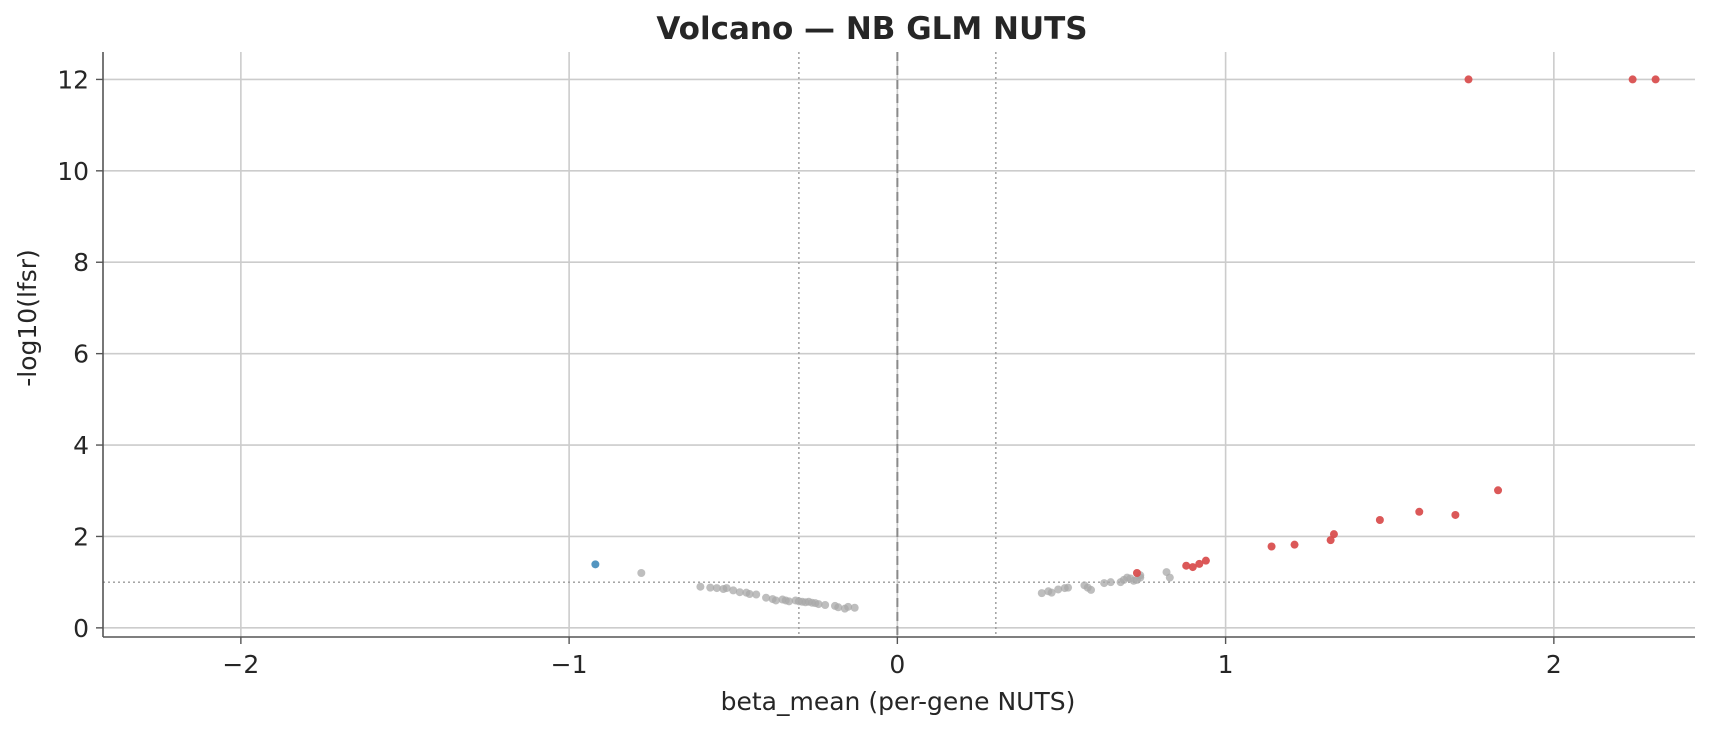 The width and height of the screenshot is (1709, 734). Describe the element at coordinates (73, 79) in the screenshot. I see `y-tick-label: 12` at that location.